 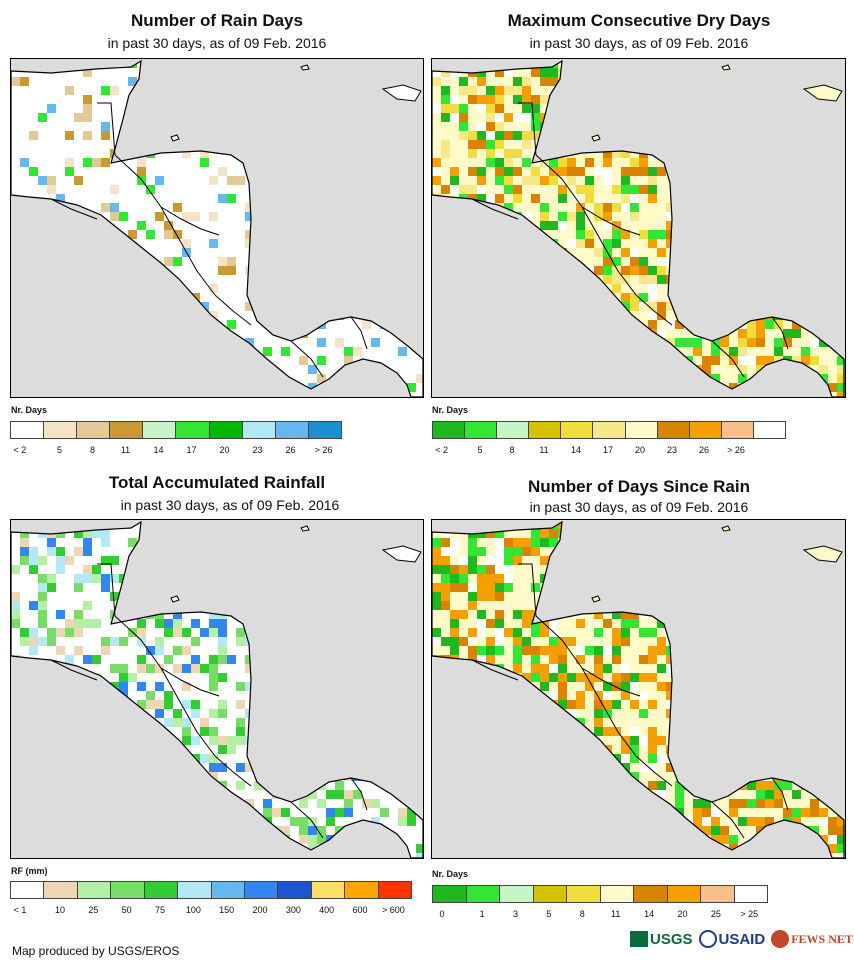 What do you see at coordinates (393, 910) in the screenshot?
I see `legend-label: > 600` at bounding box center [393, 910].